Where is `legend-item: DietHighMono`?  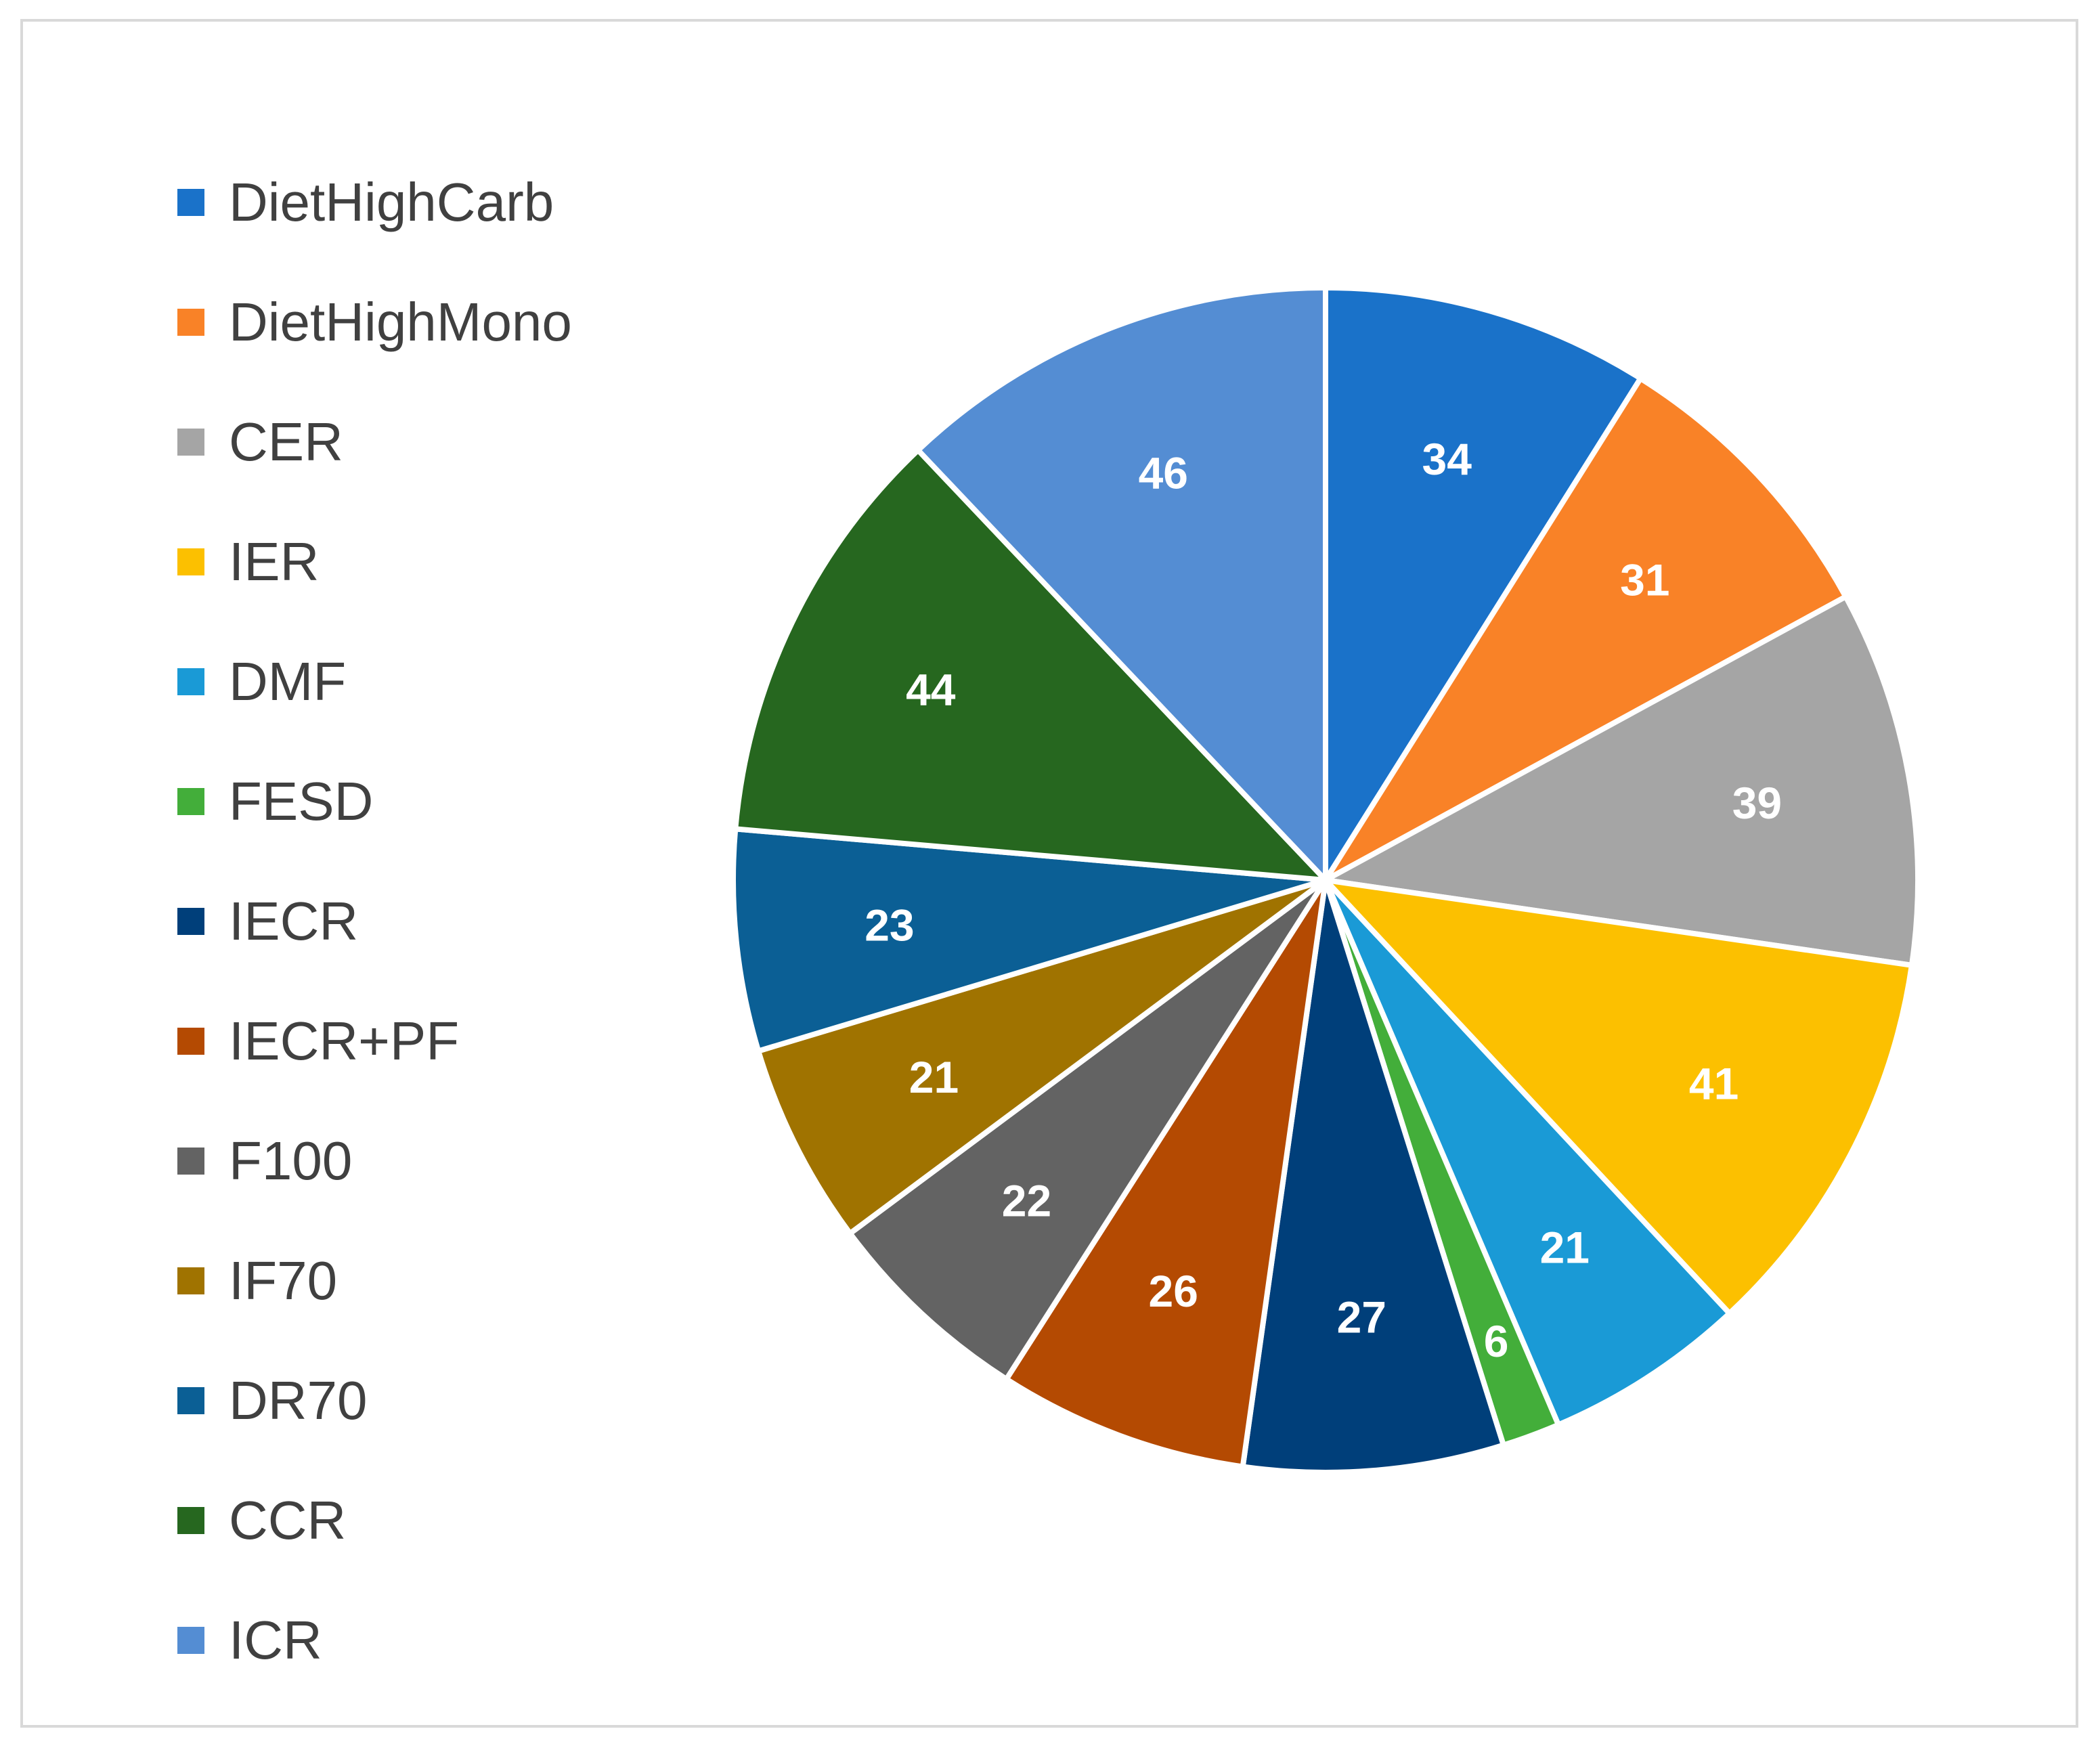
legend-item: DietHighMono is located at coordinates (434, 322).